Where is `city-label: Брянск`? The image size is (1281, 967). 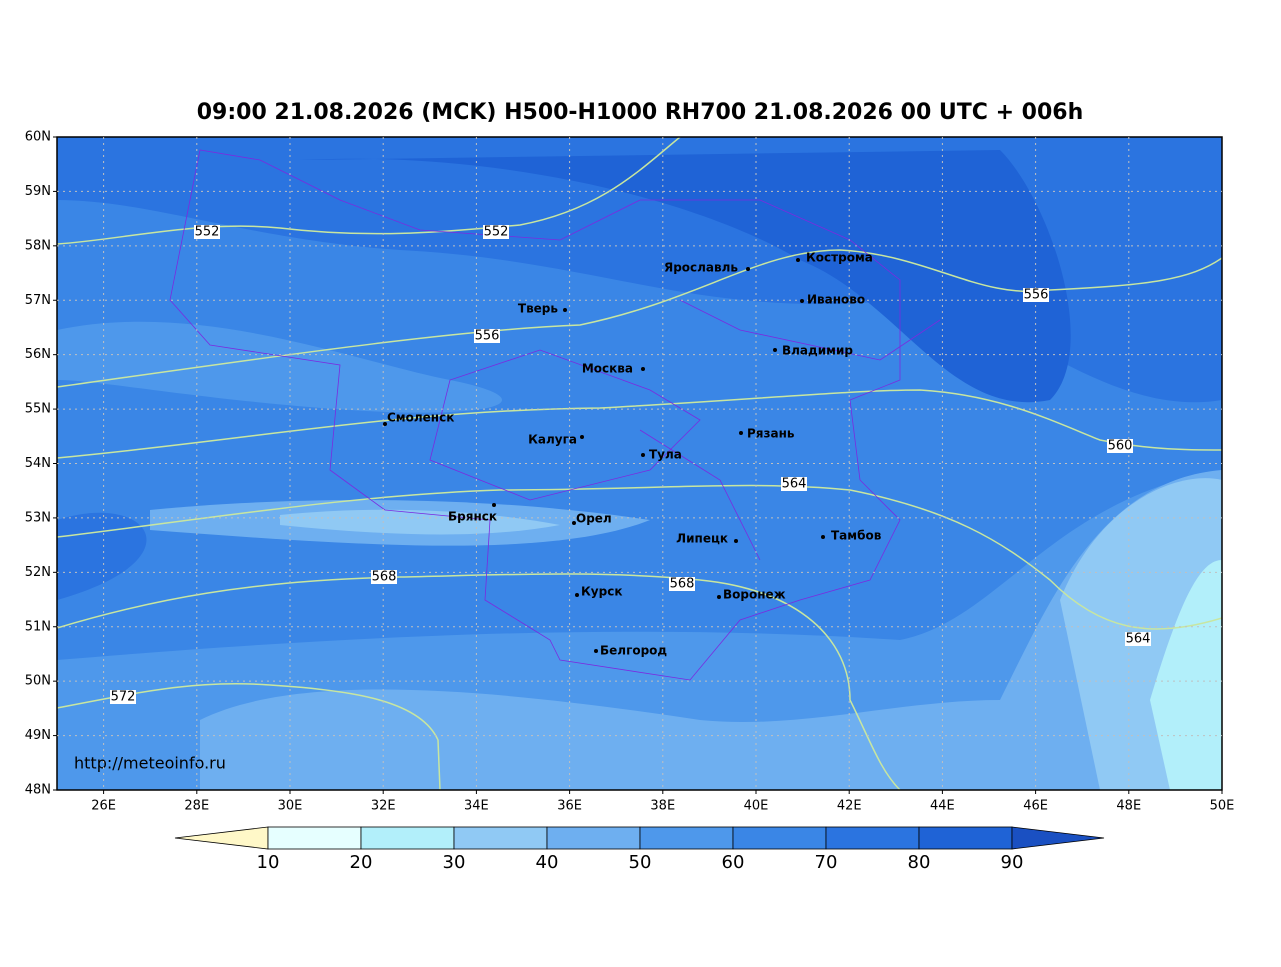 city-label: Брянск is located at coordinates (472, 517).